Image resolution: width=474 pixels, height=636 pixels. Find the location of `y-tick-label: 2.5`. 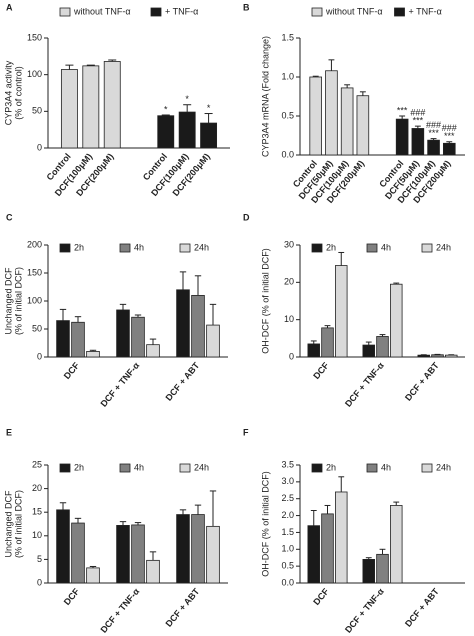

y-tick-label: 2.5 is located at coordinates (287, 498).